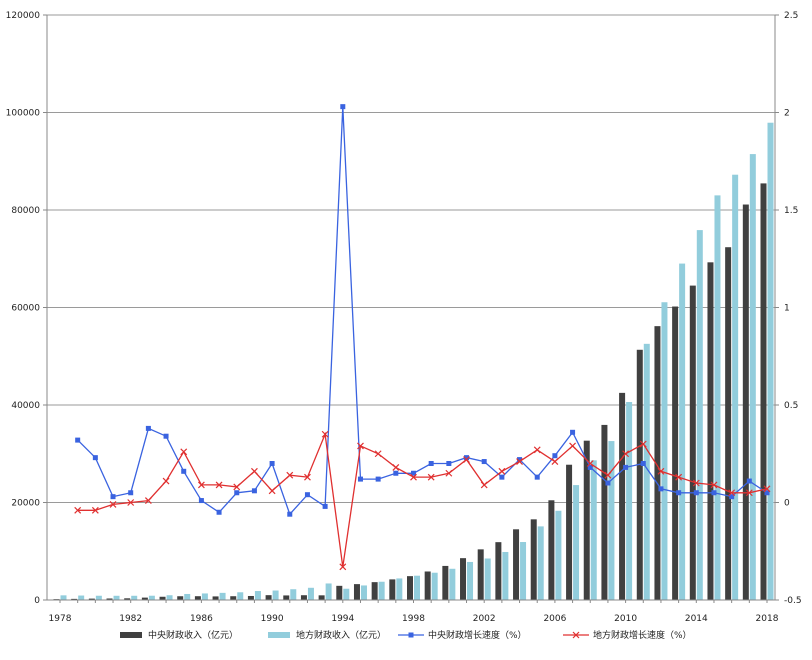 Image resolution: width=812 pixels, height=660 pixels. Describe the element at coordinates (791, 211) in the screenshot. I see `y-right-tick-label: 1.5` at that location.